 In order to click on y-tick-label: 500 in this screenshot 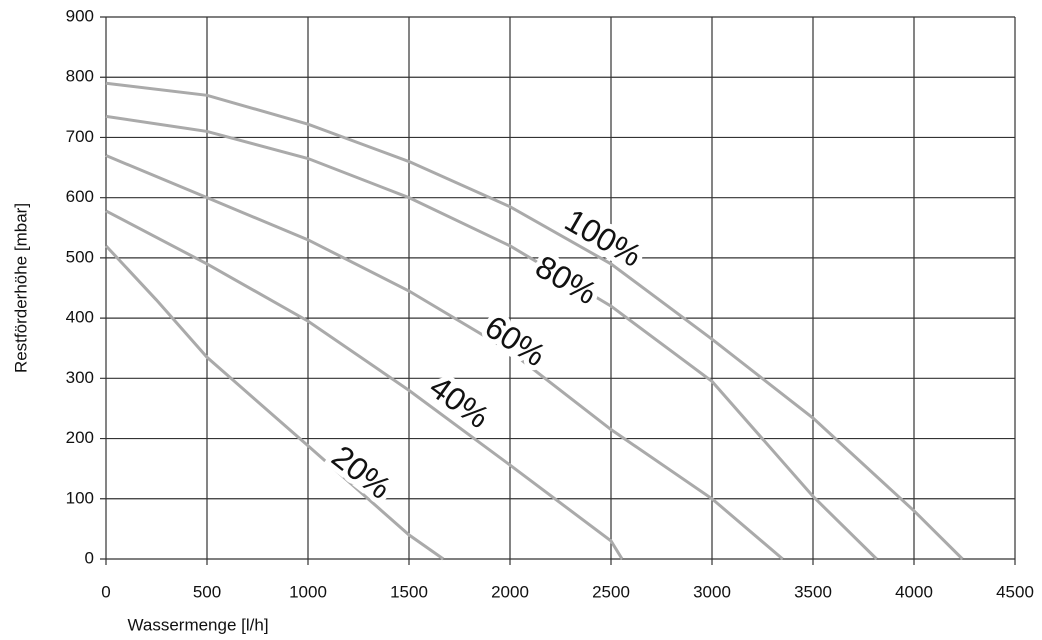, I will do `click(80, 256)`.